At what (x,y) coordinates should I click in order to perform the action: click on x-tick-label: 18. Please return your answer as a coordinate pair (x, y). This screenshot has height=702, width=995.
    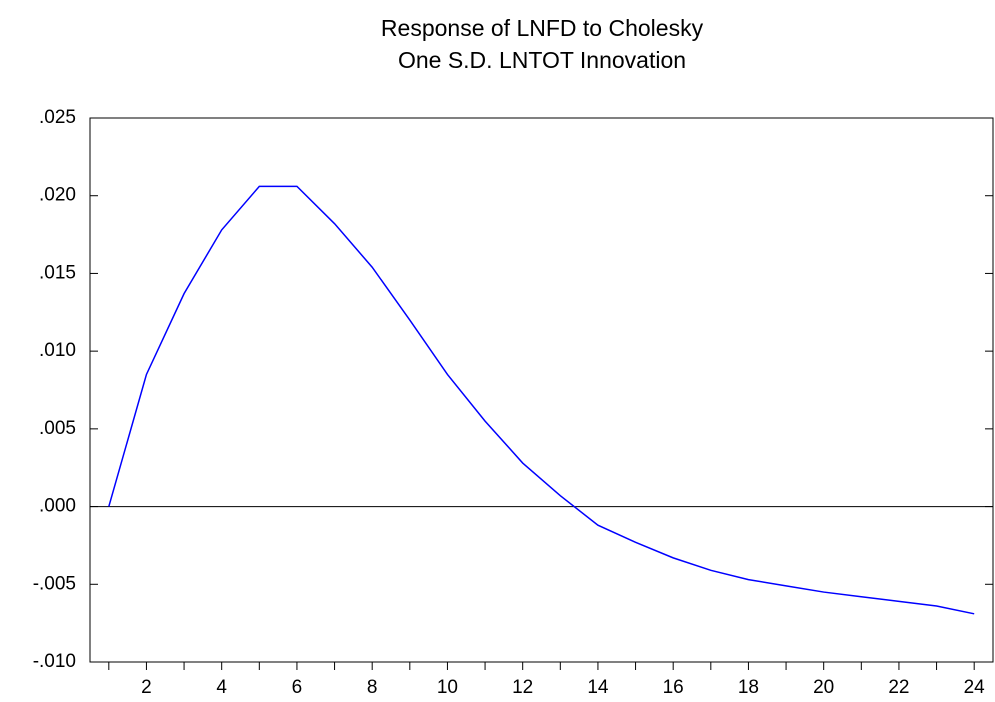
    Looking at the image, I should click on (748, 687).